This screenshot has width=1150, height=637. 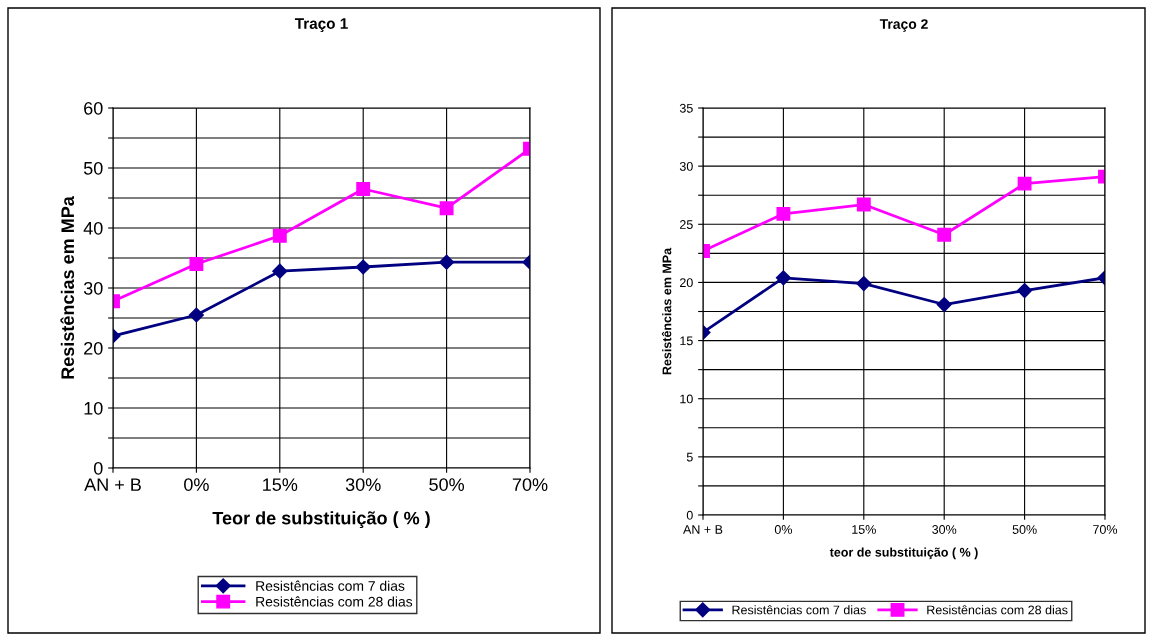 What do you see at coordinates (903, 553) in the screenshot?
I see `x-axis-title: teor de substituição ( % )` at bounding box center [903, 553].